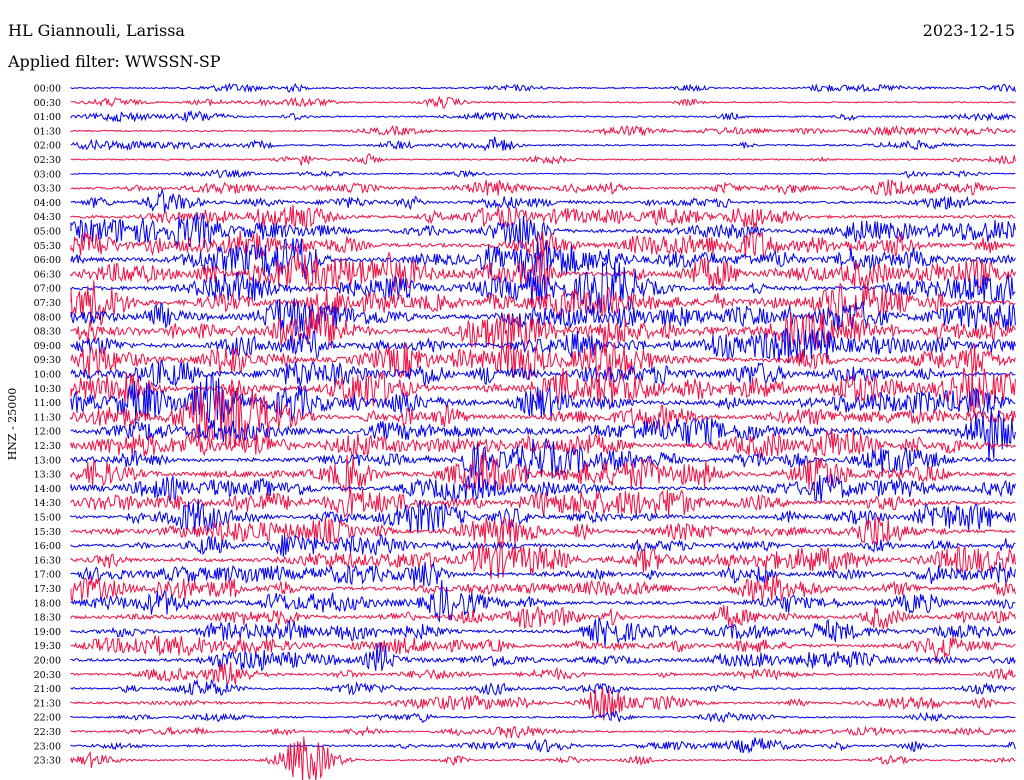  Describe the element at coordinates (47, 703) in the screenshot. I see `time-label: 21:30` at that location.